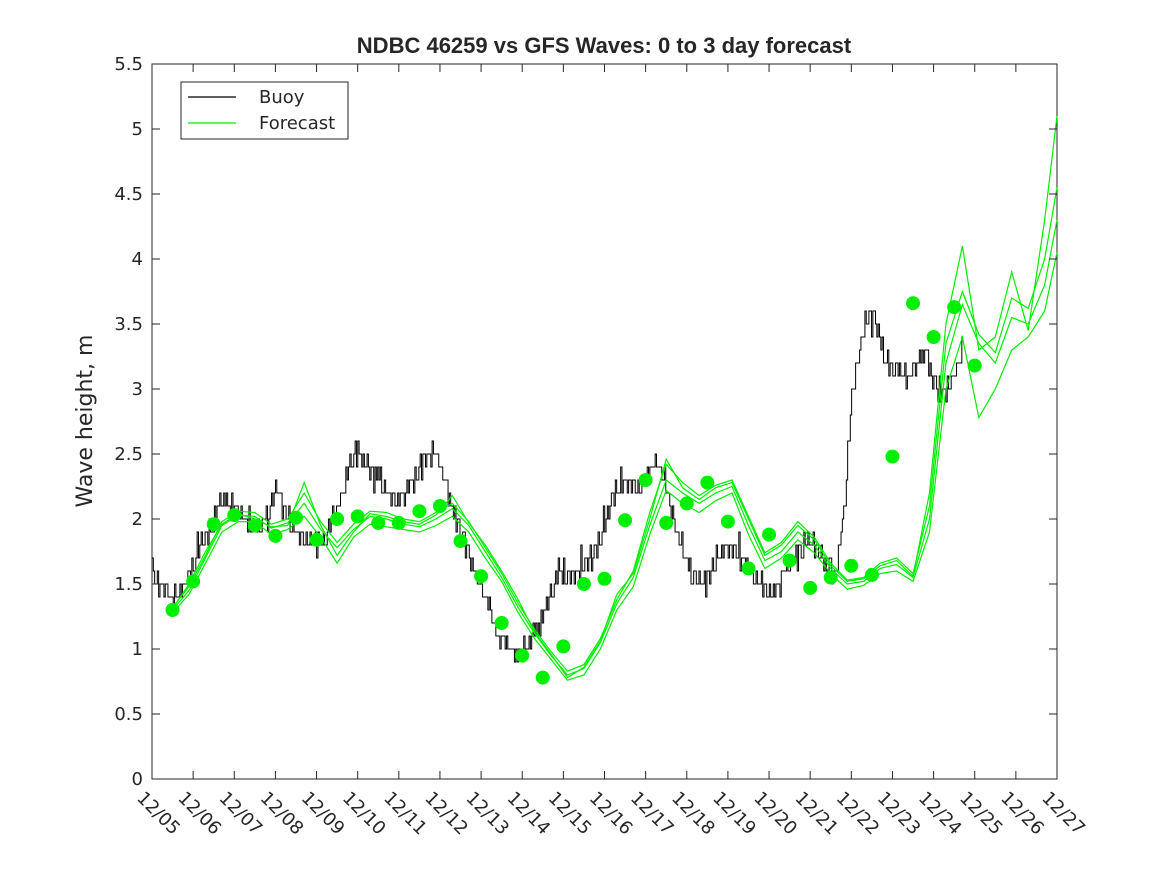 The height and width of the screenshot is (875, 1167). Describe the element at coordinates (128, 454) in the screenshot. I see `y-tick-label: 2.5` at that location.